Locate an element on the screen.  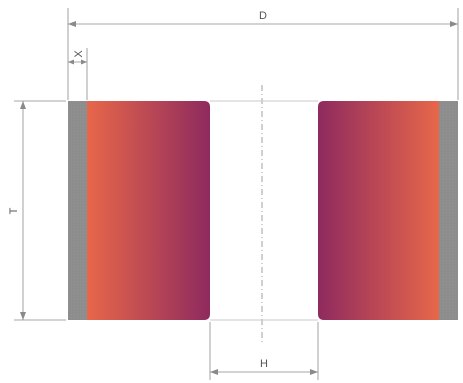
dimension-x-arrow-left is located at coordinates (71, 62).